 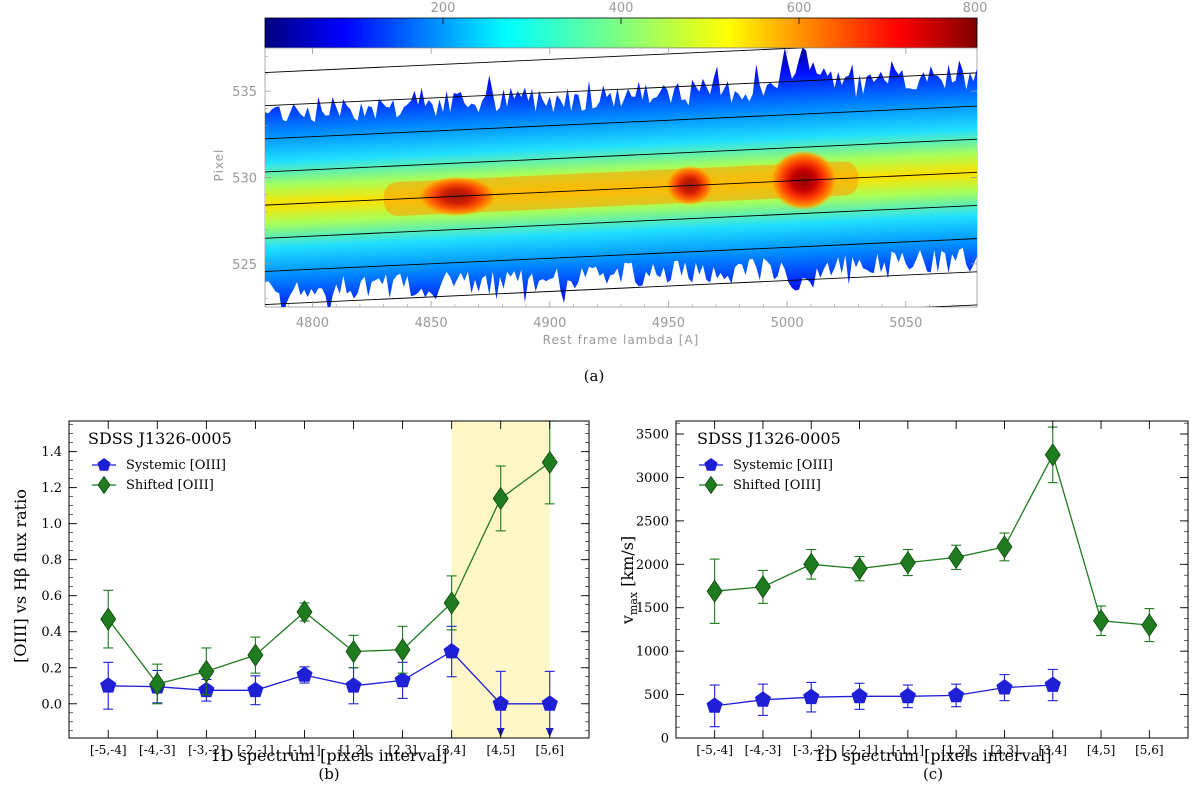 What do you see at coordinates (328, 755) in the screenshot?
I see `panel-b-xlabel: 1D spectrum [pixels interval]` at bounding box center [328, 755].